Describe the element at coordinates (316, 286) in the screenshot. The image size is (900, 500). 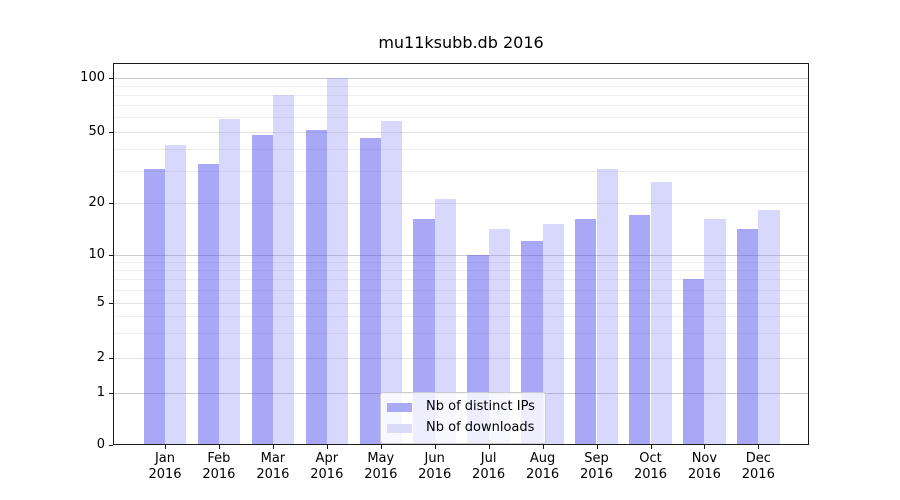
I see `bar-distinct-ips-apr` at that location.